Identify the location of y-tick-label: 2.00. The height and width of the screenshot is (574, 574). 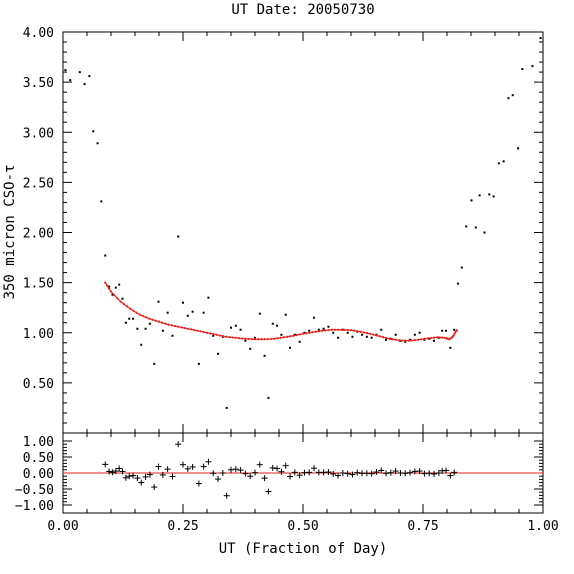
(38, 234).